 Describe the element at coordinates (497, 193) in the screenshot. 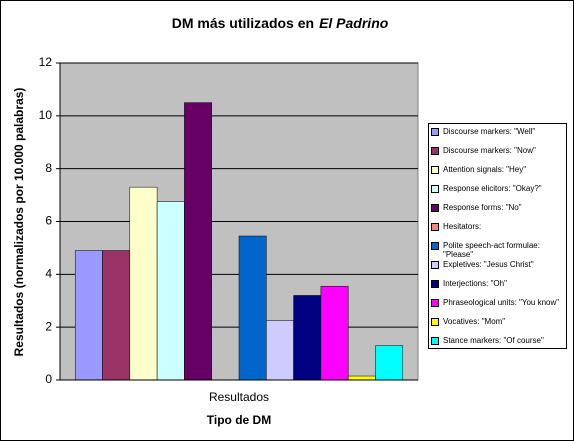

I see `legend-item: Response elicitors: "Okay?"` at that location.